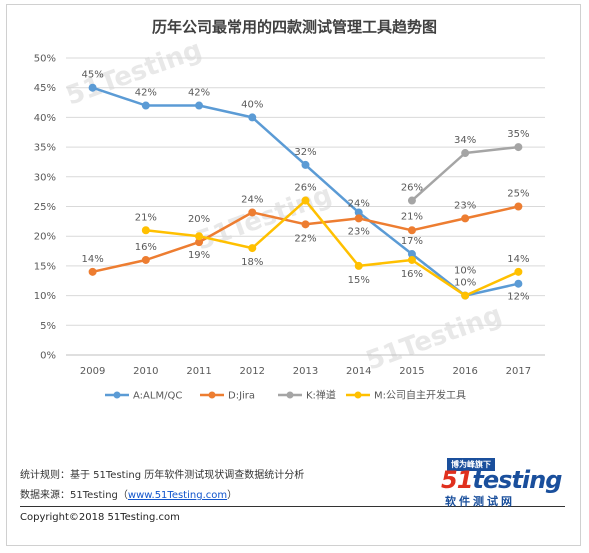  I want to click on y-tick-label: 40%, so click(45, 118).